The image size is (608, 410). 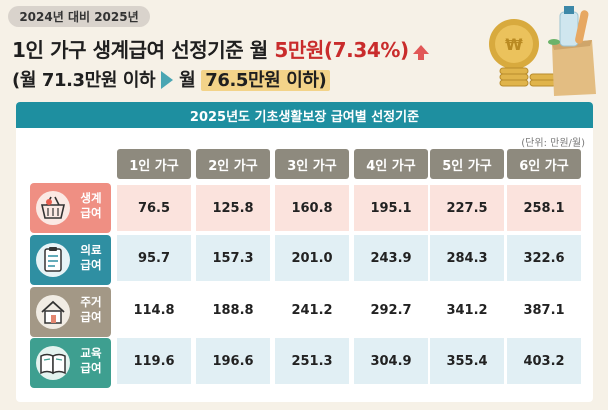 What do you see at coordinates (91, 213) in the screenshot?
I see `row-label-living-line2: 급여` at bounding box center [91, 213].